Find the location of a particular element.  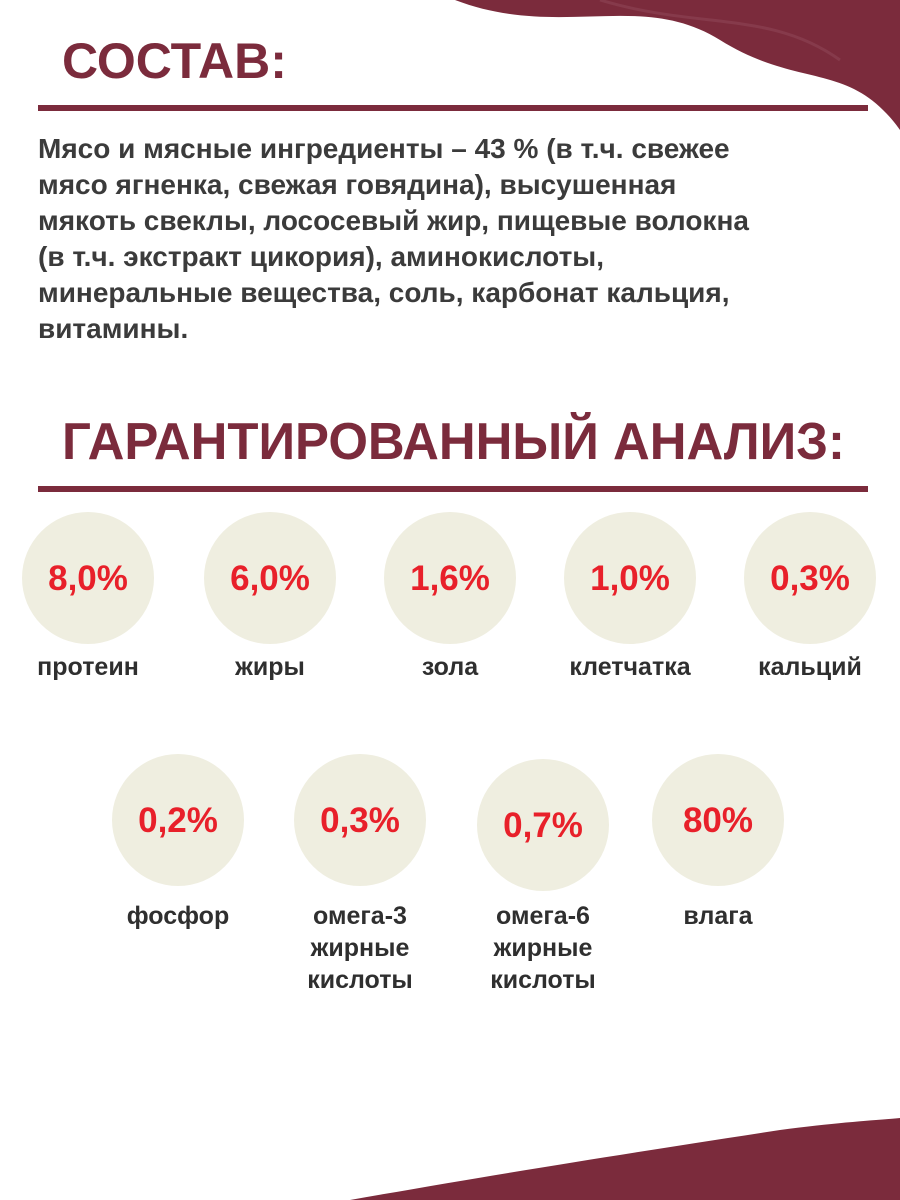

composition-title: СОСТАВ: is located at coordinates (174, 61).